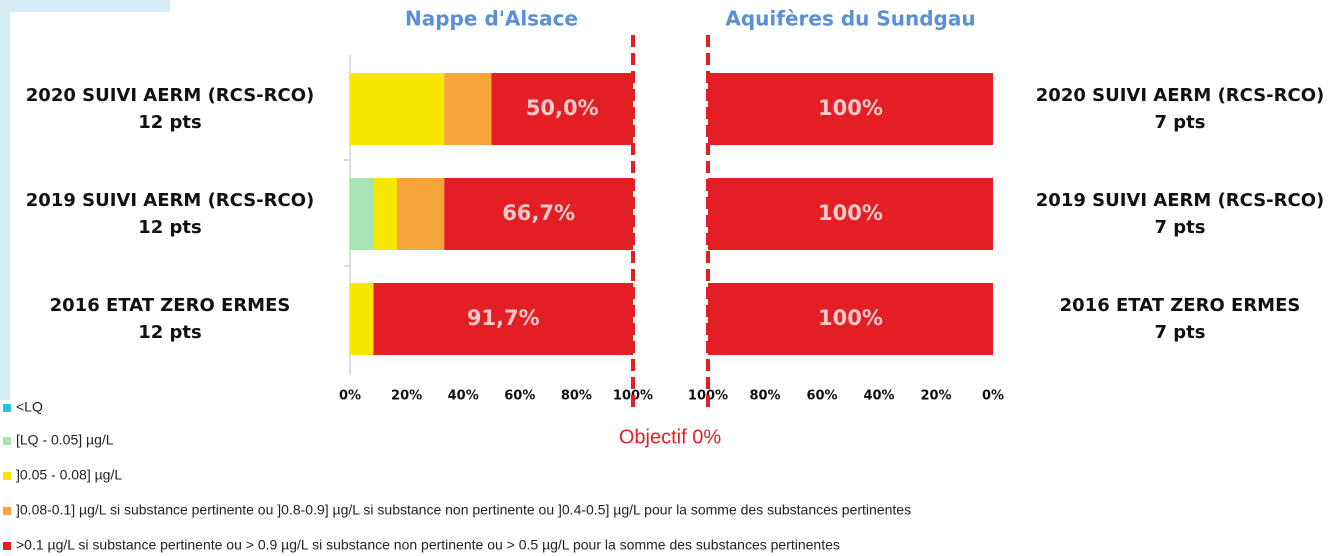 Image resolution: width=1341 pixels, height=556 pixels. What do you see at coordinates (491, 19) in the screenshot?
I see `chart-title: Nappe d'Alsace` at bounding box center [491, 19].